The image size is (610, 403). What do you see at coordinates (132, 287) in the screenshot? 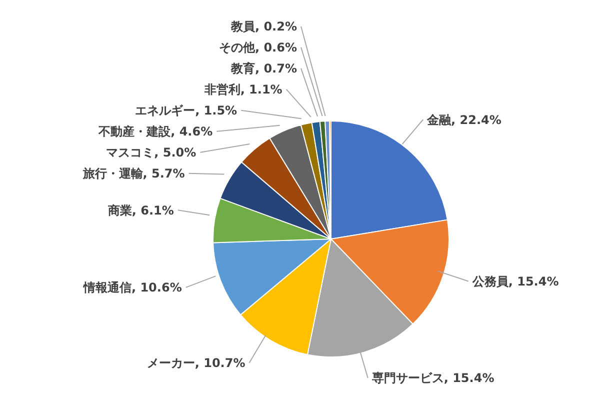
I see `slice-label: 情報通信, 10.6%` at bounding box center [132, 287].